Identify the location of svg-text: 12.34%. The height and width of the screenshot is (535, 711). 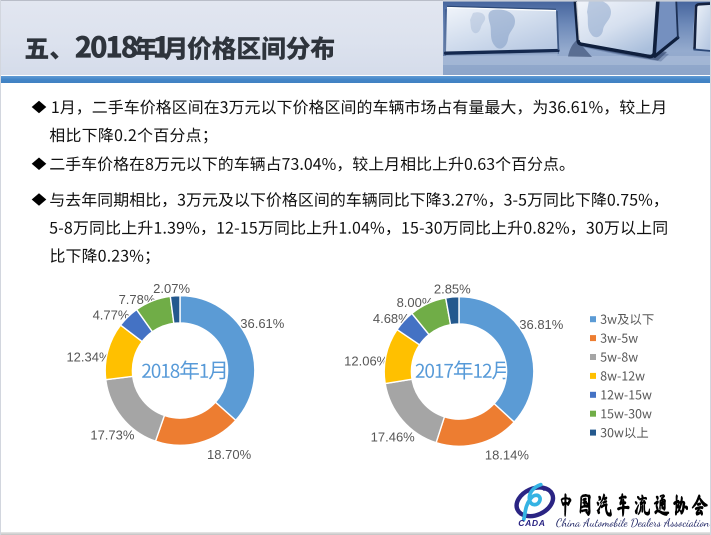
(88, 356).